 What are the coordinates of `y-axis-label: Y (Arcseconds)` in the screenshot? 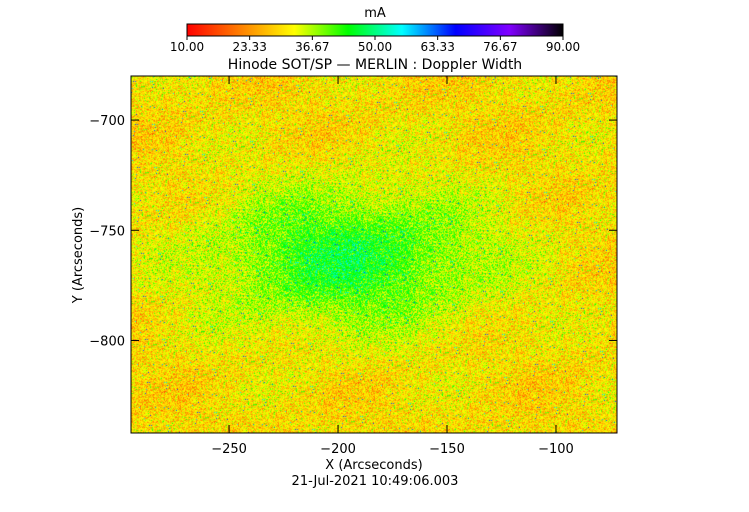 It's located at (78, 255).